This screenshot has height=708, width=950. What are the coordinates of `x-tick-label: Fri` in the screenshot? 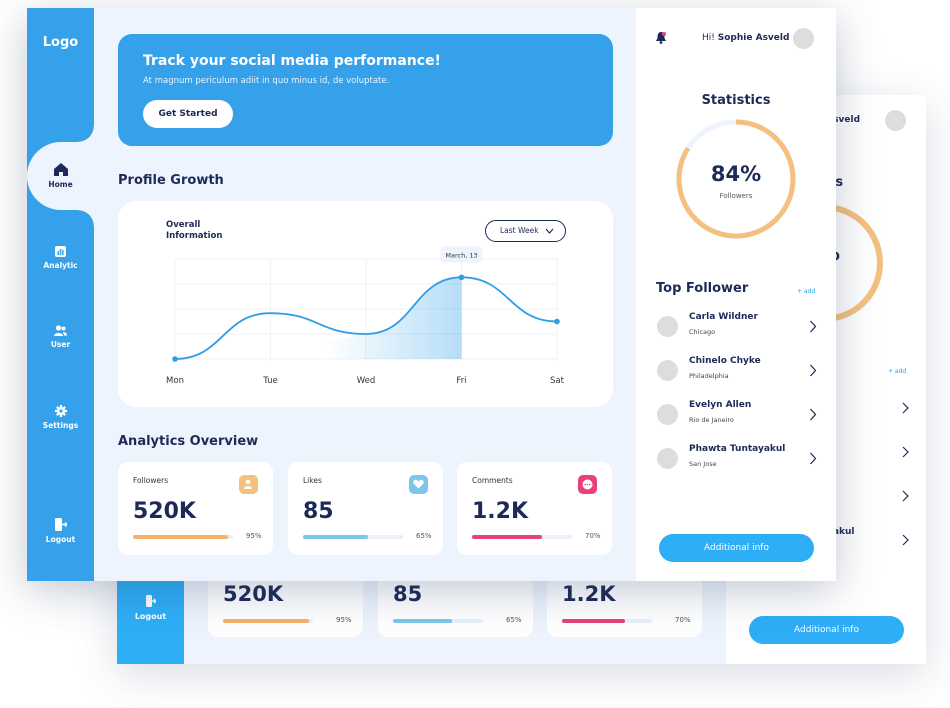 It's located at (461, 381).